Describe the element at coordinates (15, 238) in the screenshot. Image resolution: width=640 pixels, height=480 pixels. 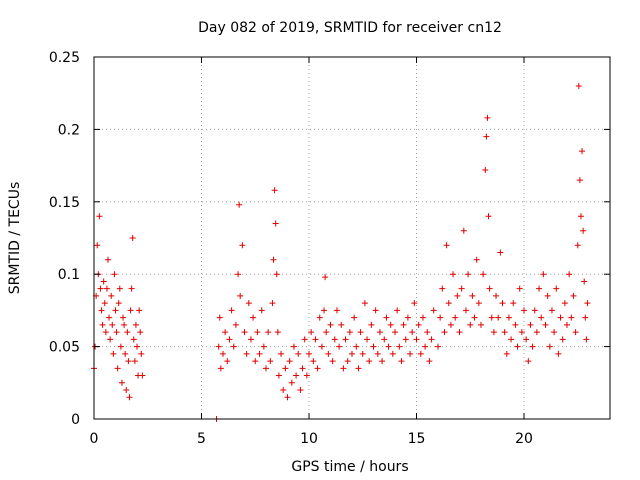
I see `y-axis-label: SRMTID / TECUs` at that location.